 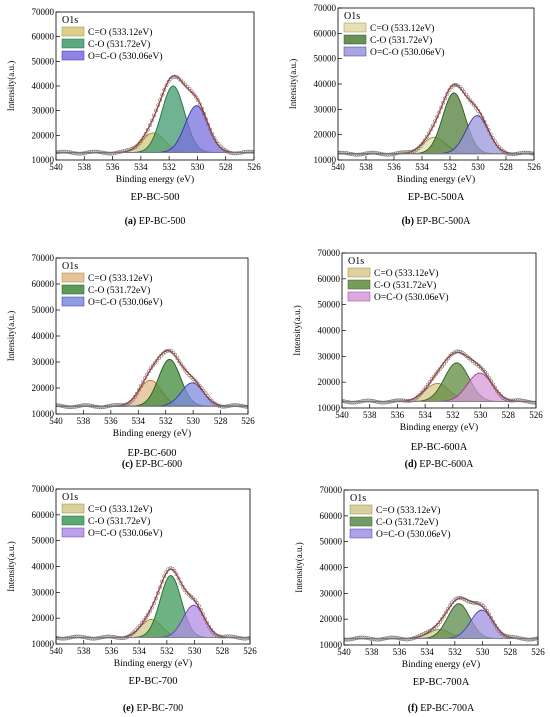 What do you see at coordinates (43, 362) in the screenshot?
I see `y-tick-label: 30000` at bounding box center [43, 362].